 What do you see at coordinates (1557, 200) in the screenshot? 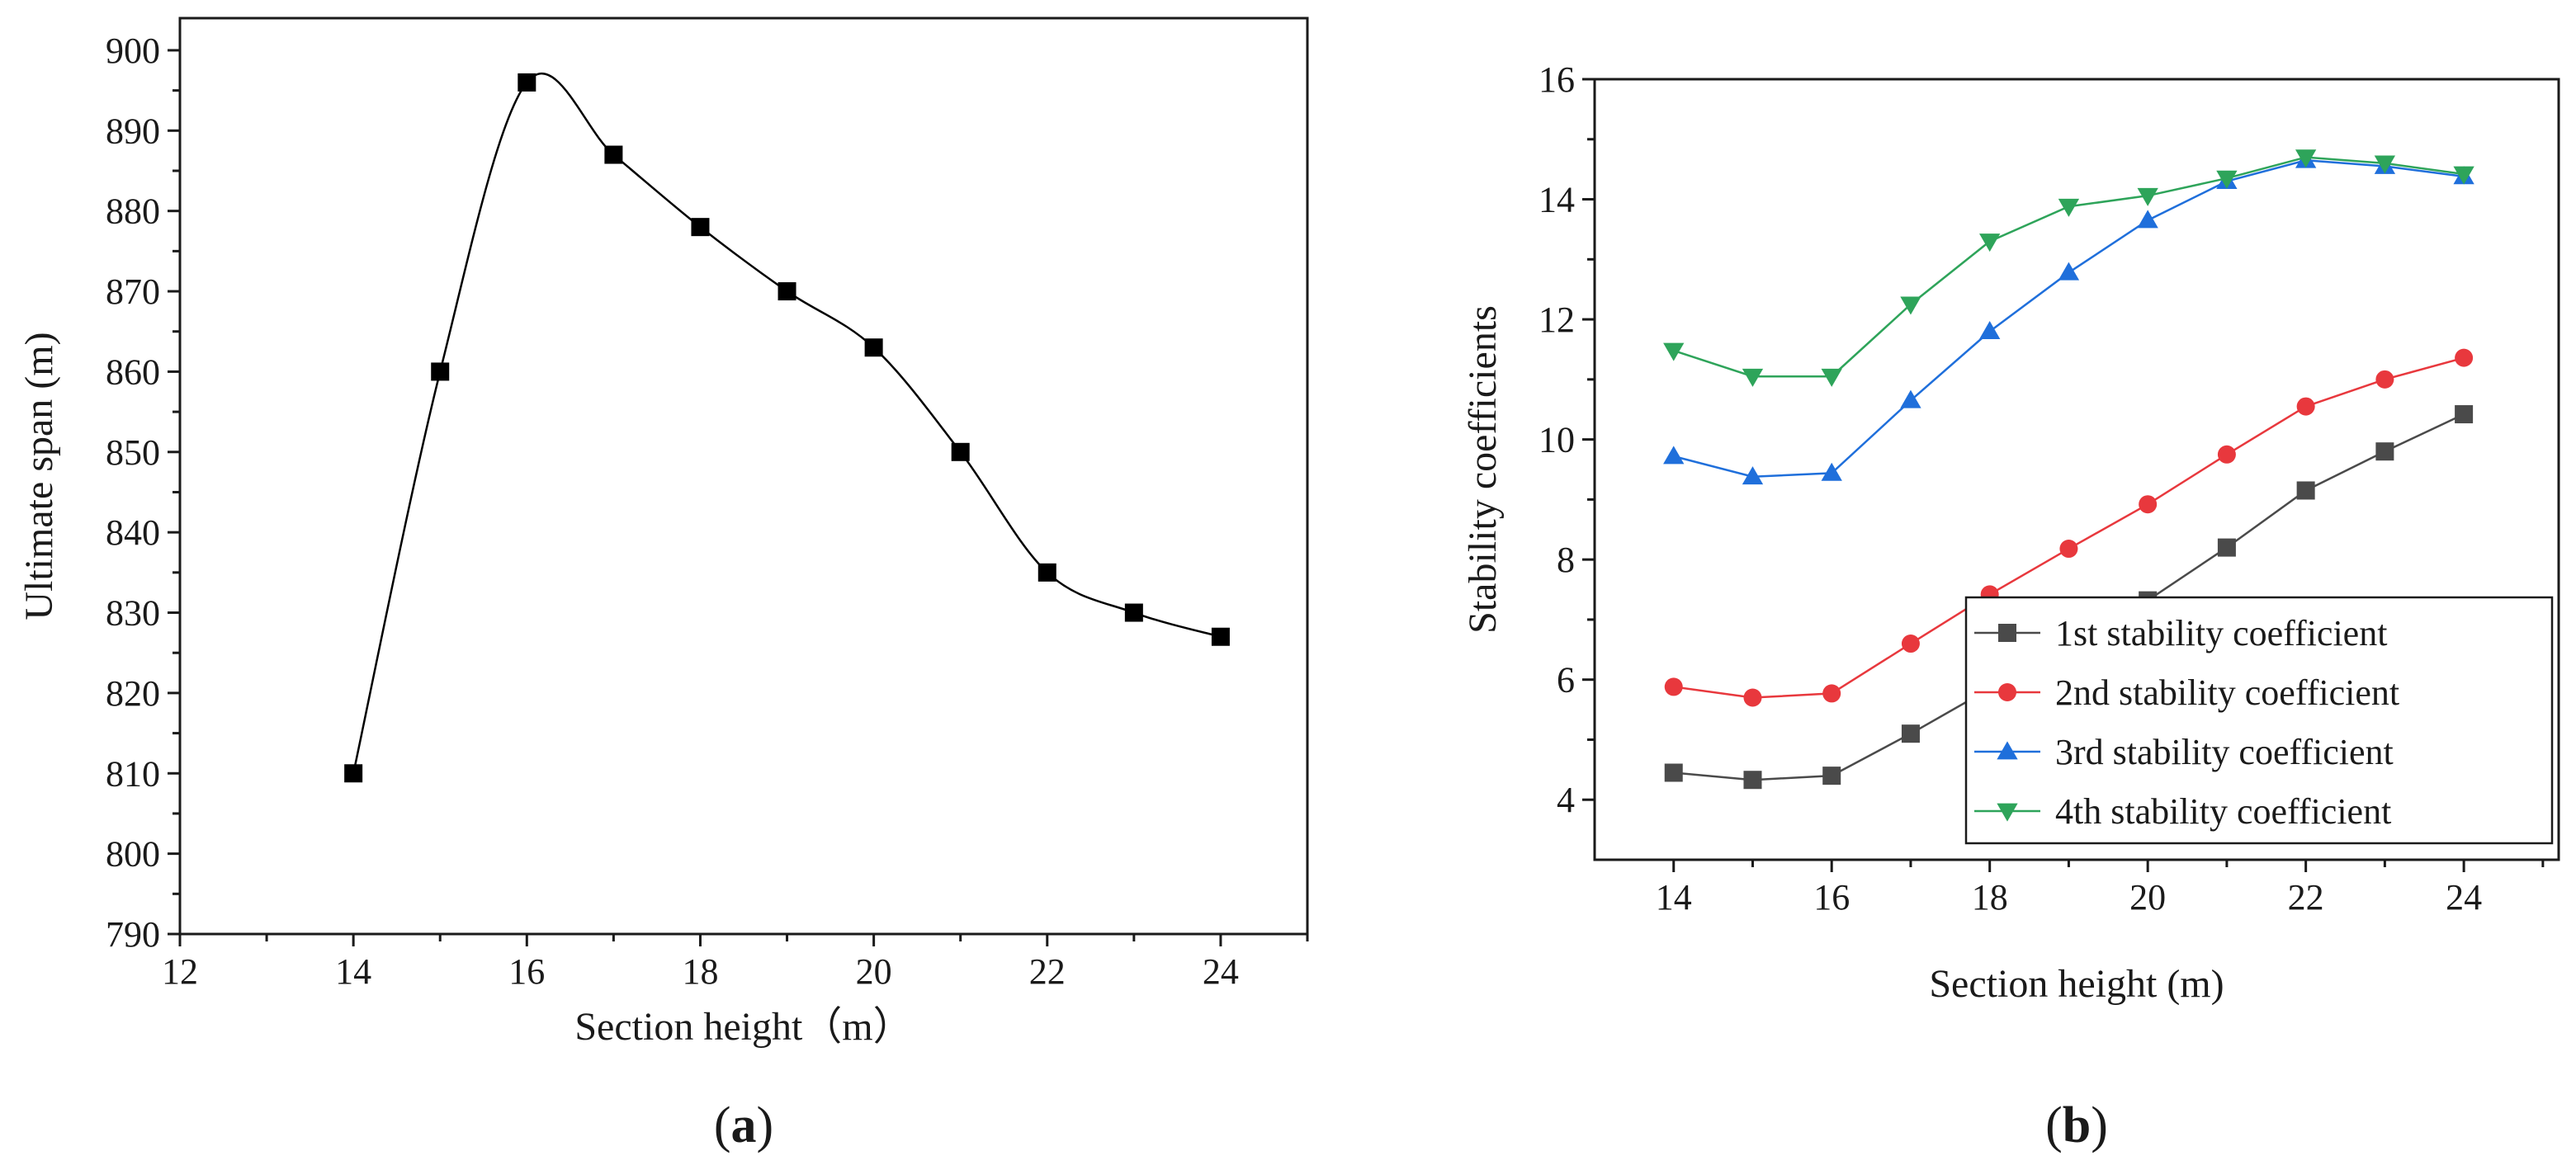
I see `y-tick-label: 14` at bounding box center [1557, 200].